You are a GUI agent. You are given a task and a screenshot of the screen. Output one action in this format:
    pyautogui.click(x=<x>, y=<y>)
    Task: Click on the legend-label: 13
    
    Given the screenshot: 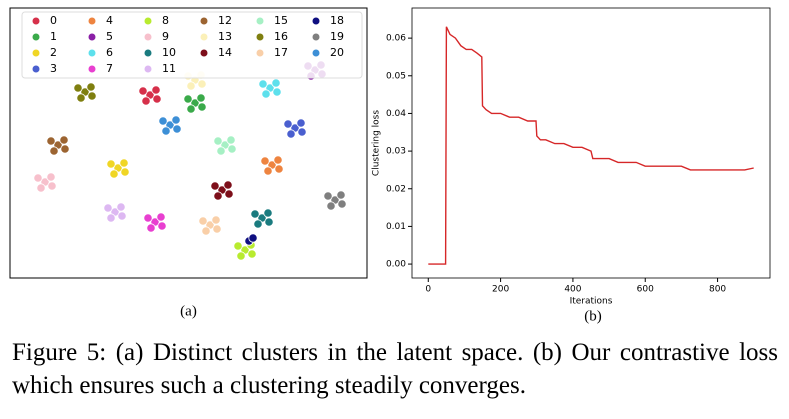 What is the action you would take?
    pyautogui.click(x=225, y=36)
    